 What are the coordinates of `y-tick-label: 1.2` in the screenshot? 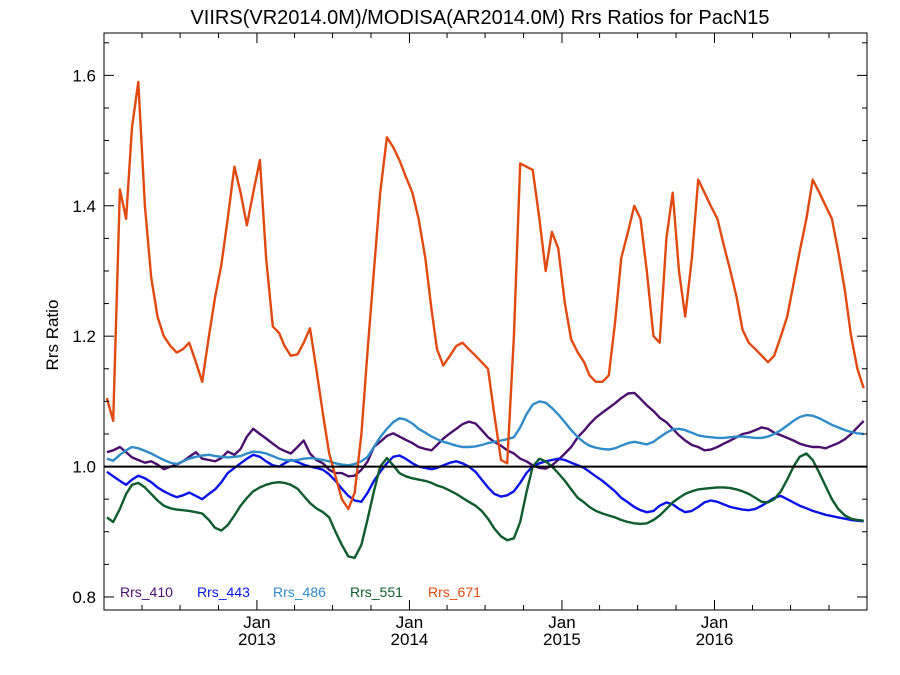 It's located at (84, 336).